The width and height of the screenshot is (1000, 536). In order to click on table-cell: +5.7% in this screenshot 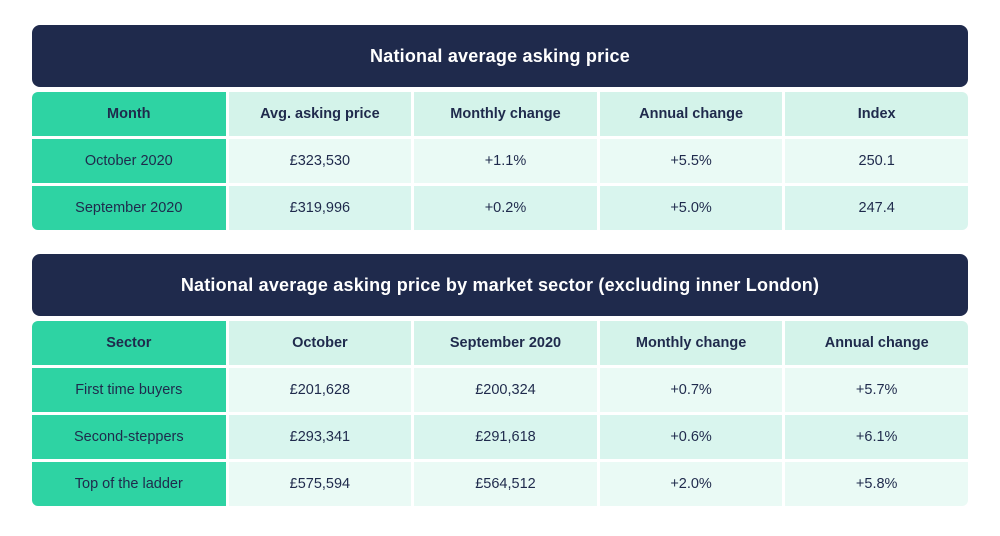, I will do `click(876, 390)`.